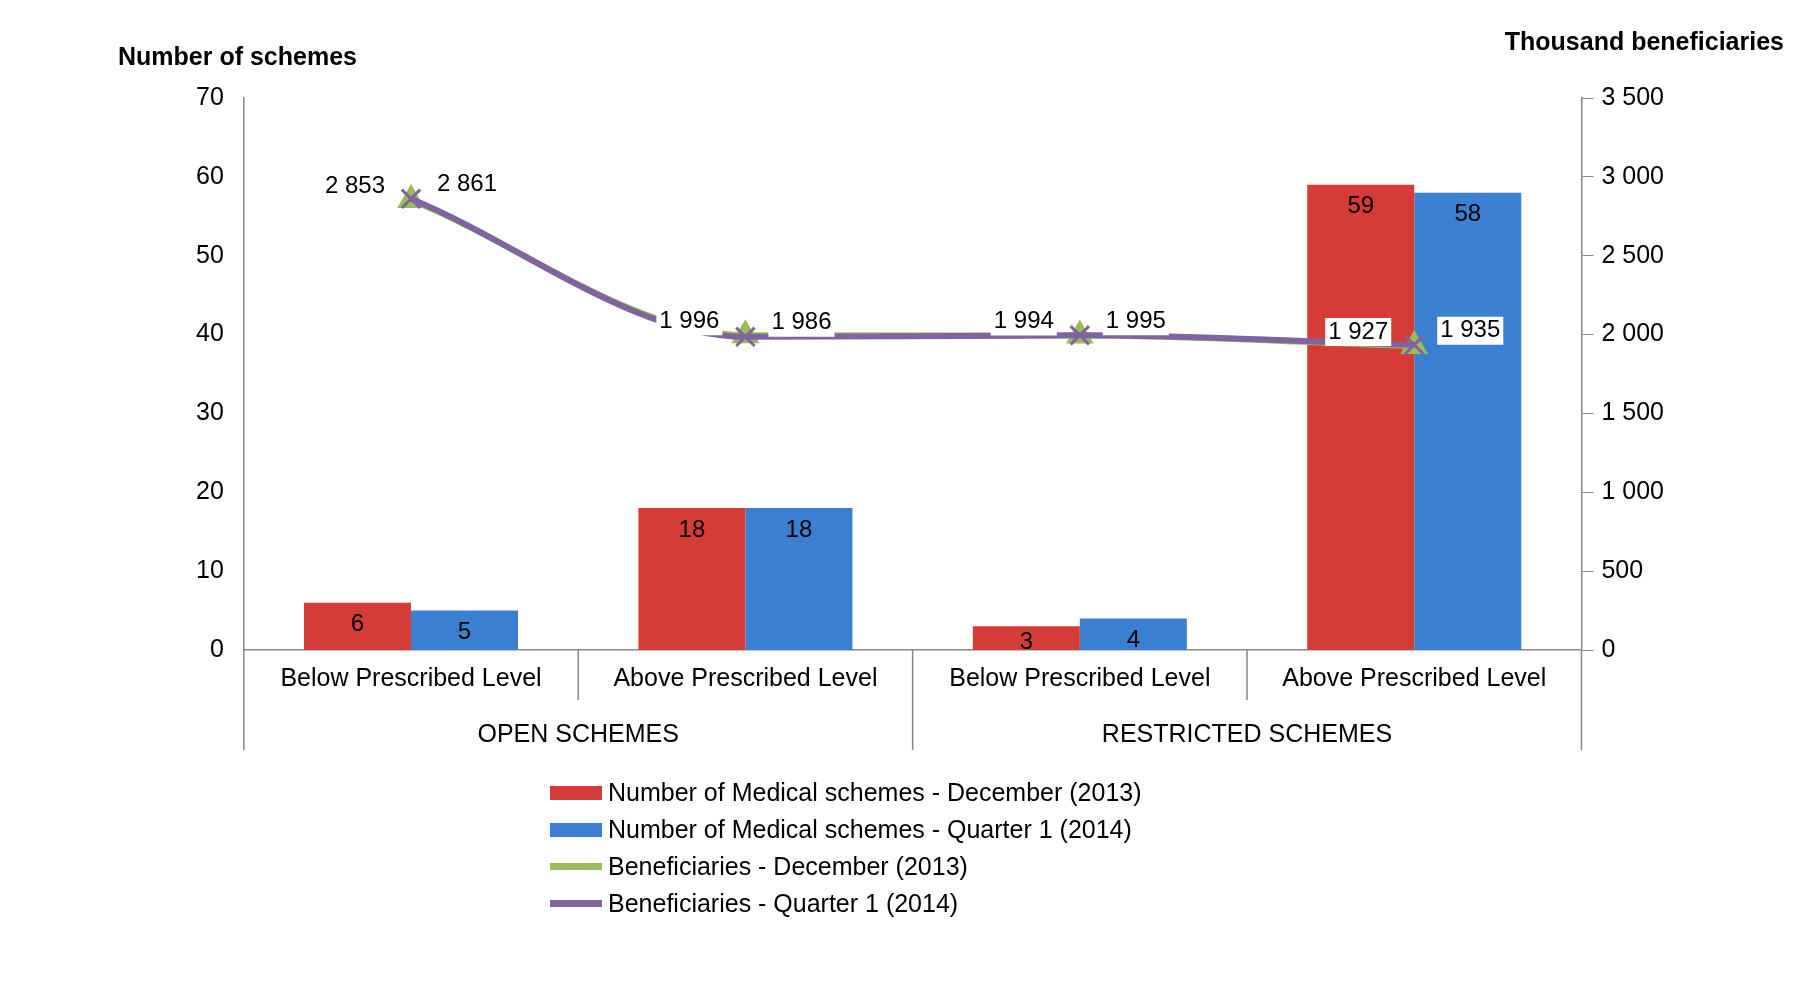  What do you see at coordinates (1026, 640) in the screenshot?
I see `data-label: 3` at bounding box center [1026, 640].